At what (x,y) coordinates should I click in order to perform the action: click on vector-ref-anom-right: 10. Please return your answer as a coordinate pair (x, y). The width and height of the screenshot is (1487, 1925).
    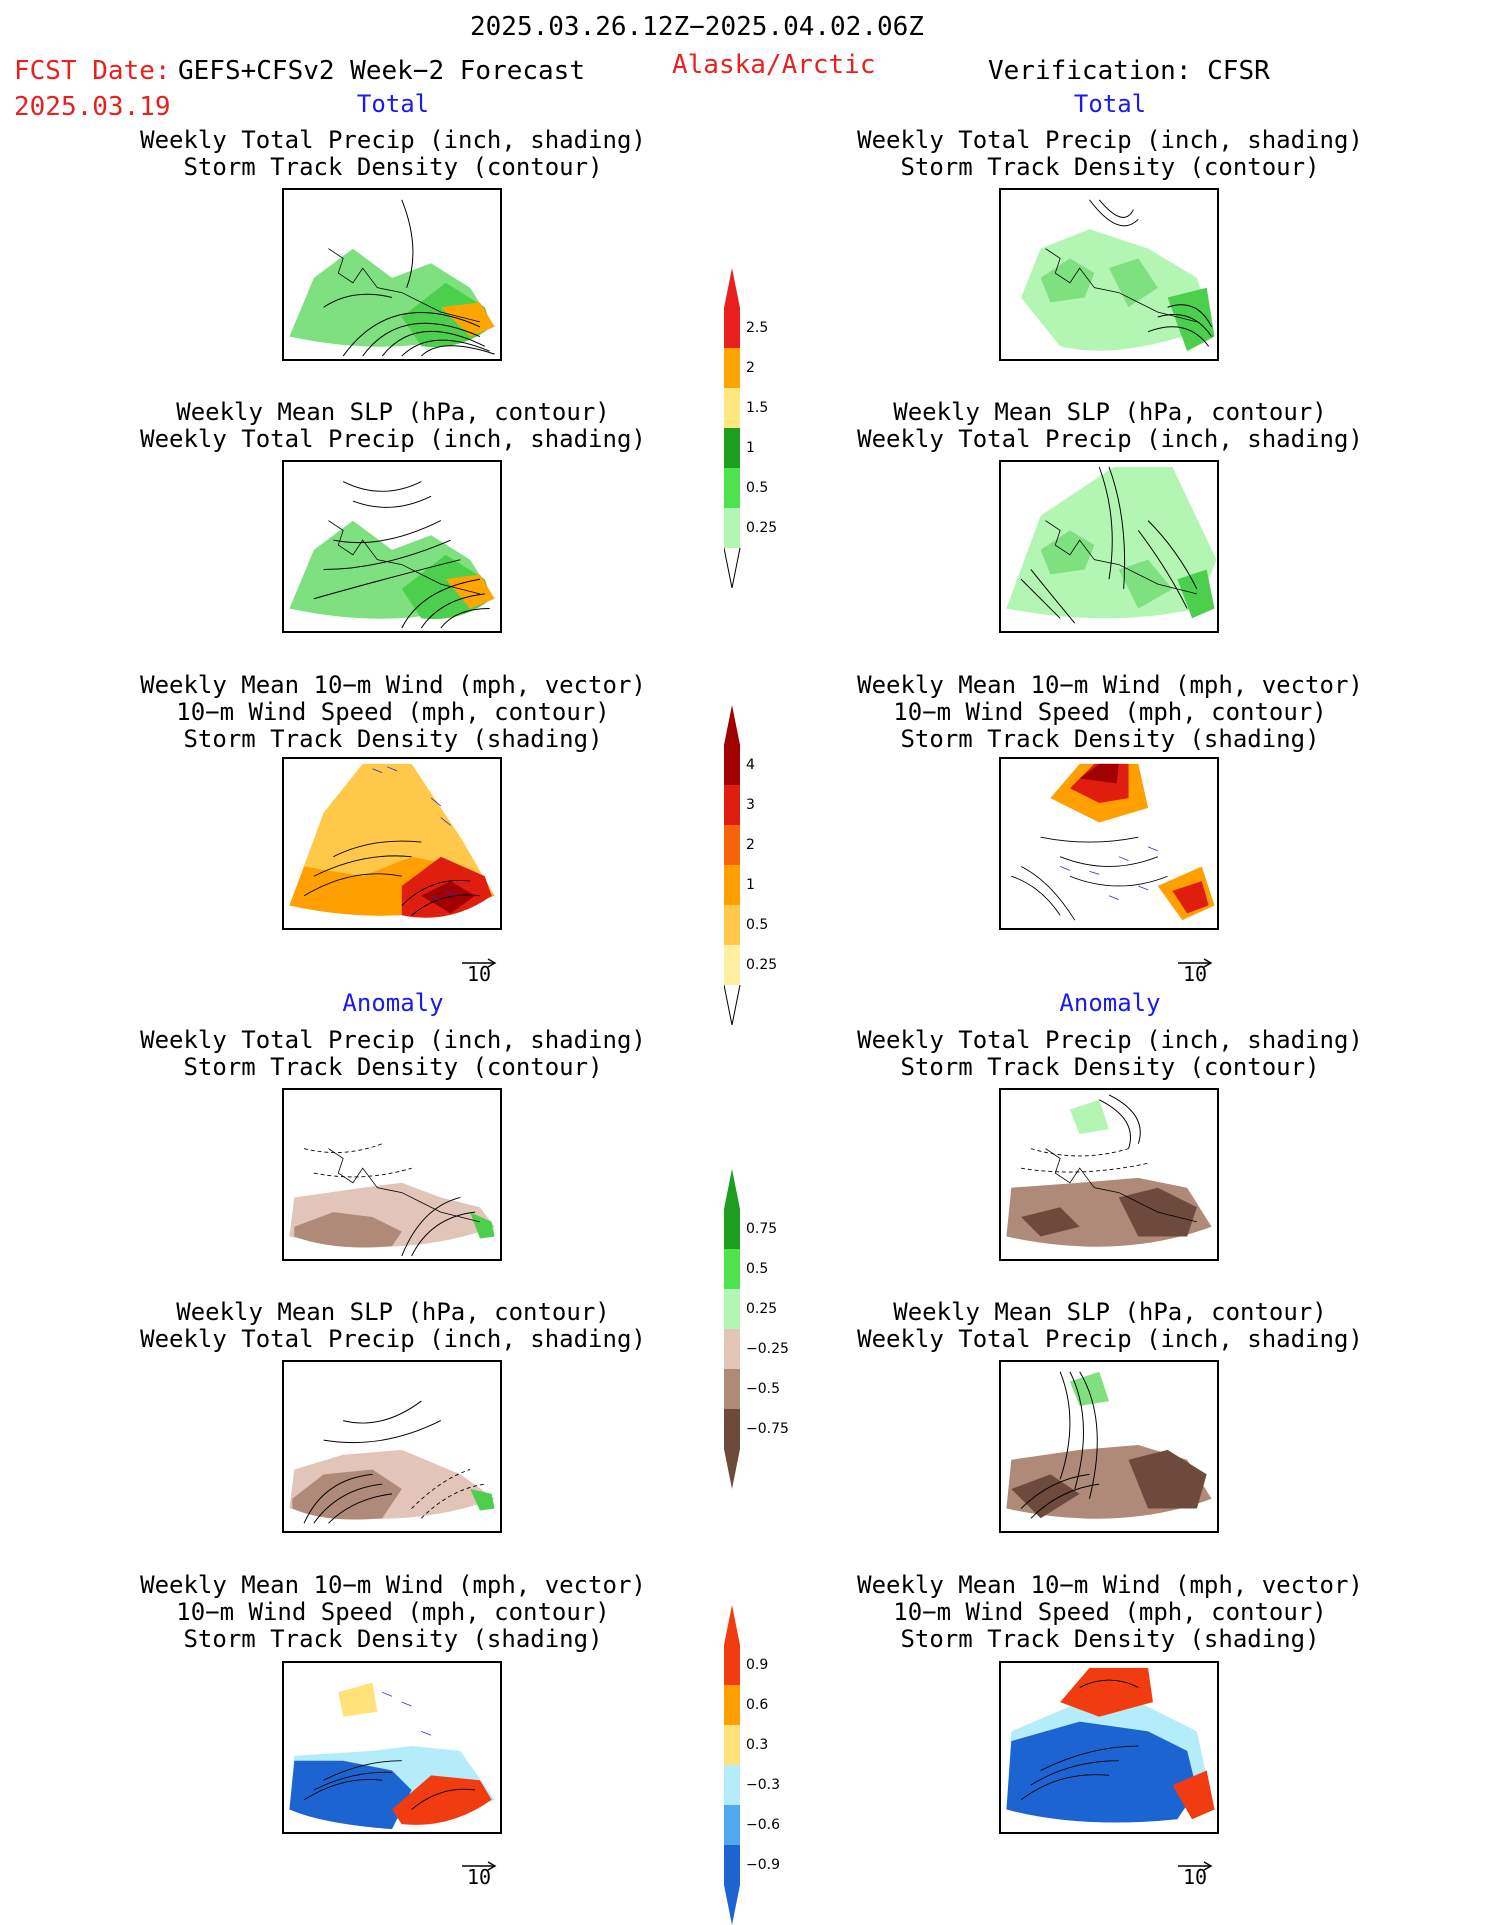
    Looking at the image, I should click on (1195, 1871).